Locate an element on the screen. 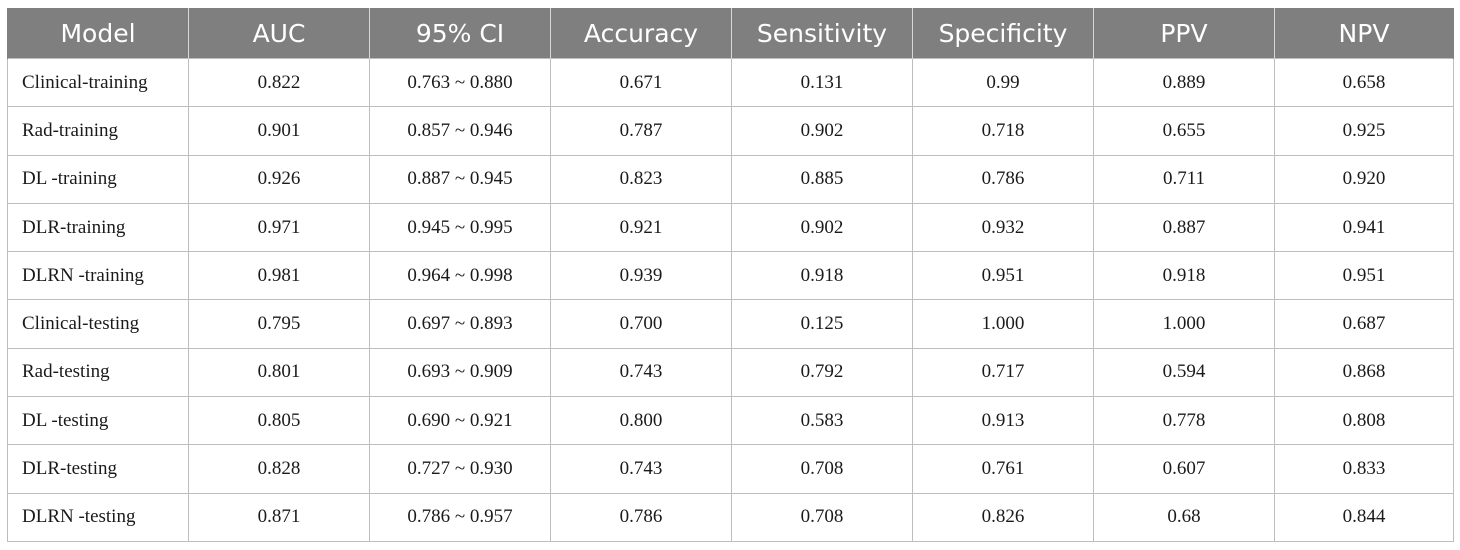 Image resolution: width=1460 pixels, height=550 pixels. model-name-cell: DLRN -testing is located at coordinates (98, 517).